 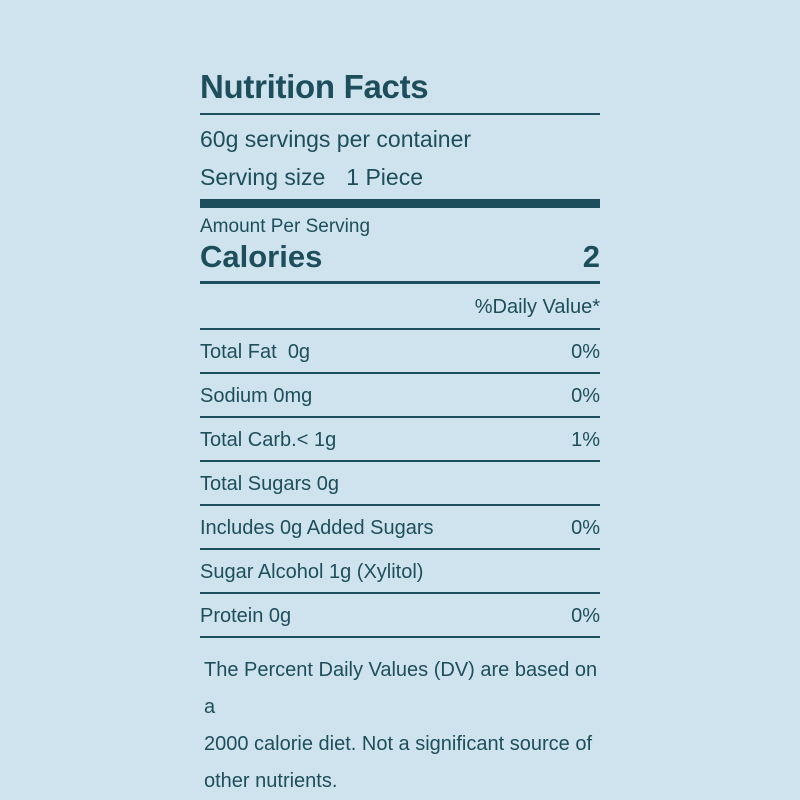 I want to click on calories-divider, so click(x=400, y=282).